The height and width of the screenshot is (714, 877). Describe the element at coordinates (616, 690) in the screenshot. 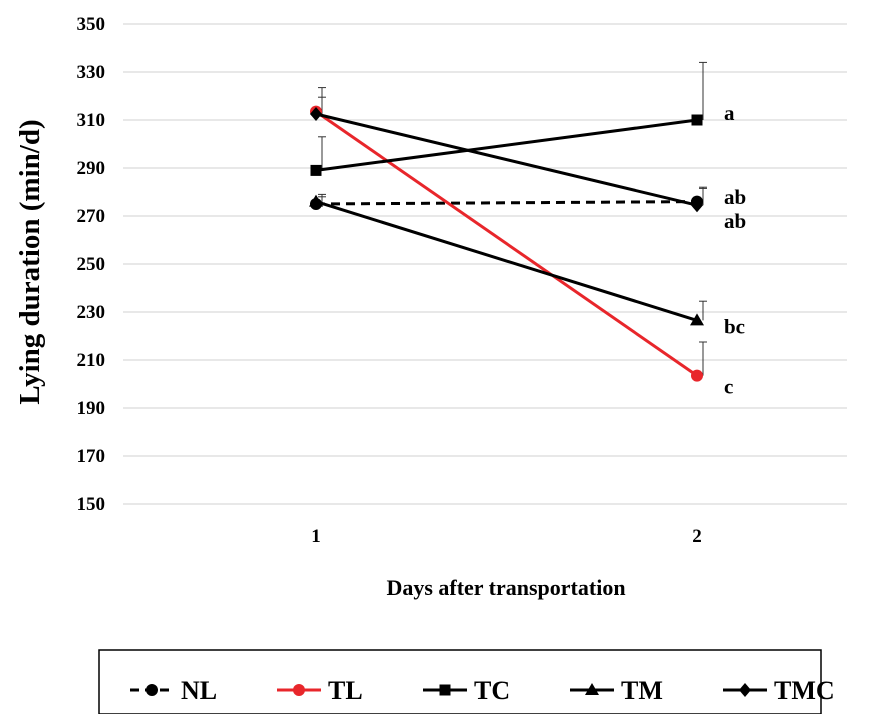

I see `legend-item-tm: TM` at that location.